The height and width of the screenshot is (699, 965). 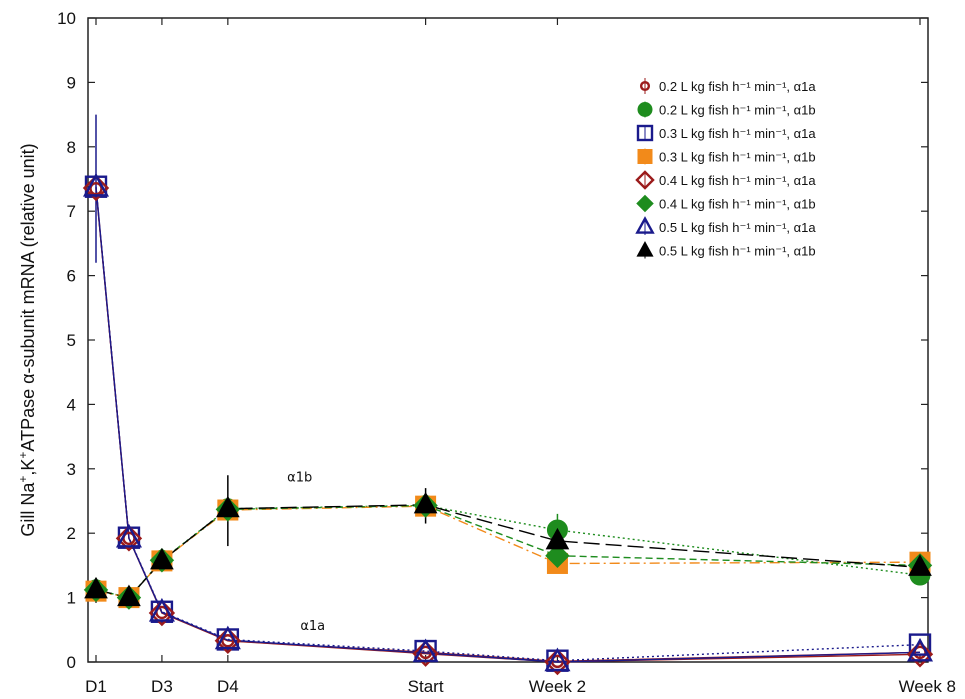 I want to click on annotation-label: α1b, so click(x=299, y=478).